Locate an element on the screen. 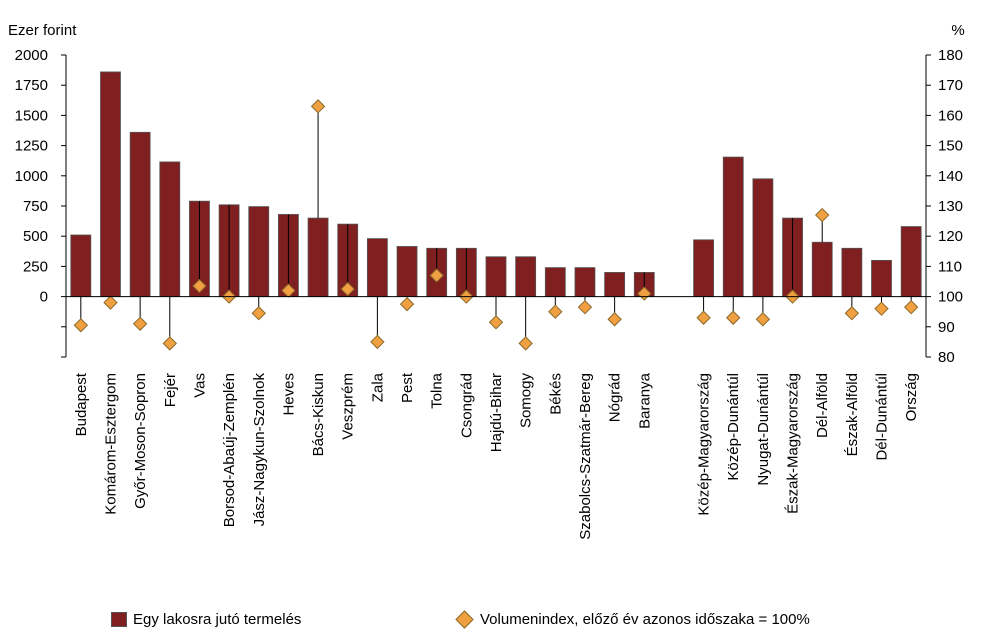 Image resolution: width=981 pixels, height=637 pixels. left-tick-label: 2000 is located at coordinates (31, 55).